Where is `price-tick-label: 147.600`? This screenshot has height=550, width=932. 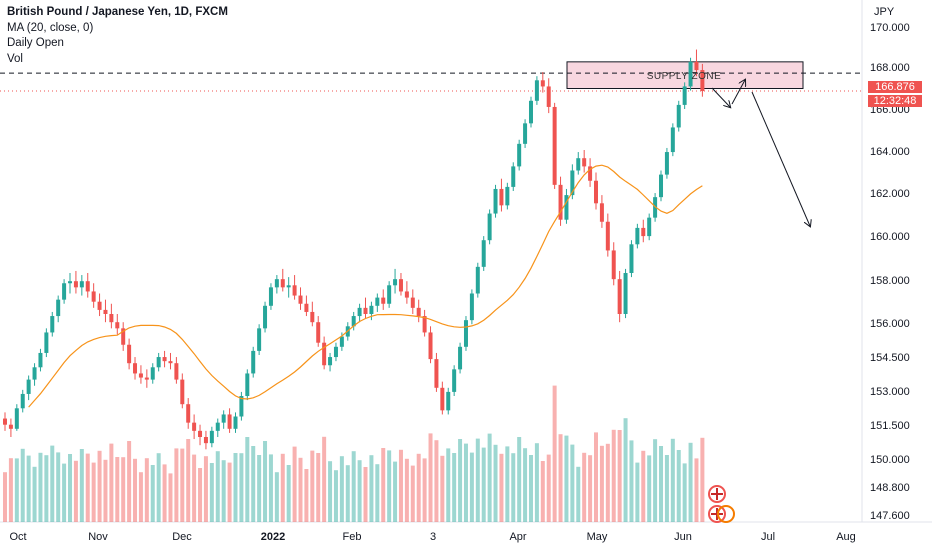 price-tick-label: 147.600 is located at coordinates (890, 516).